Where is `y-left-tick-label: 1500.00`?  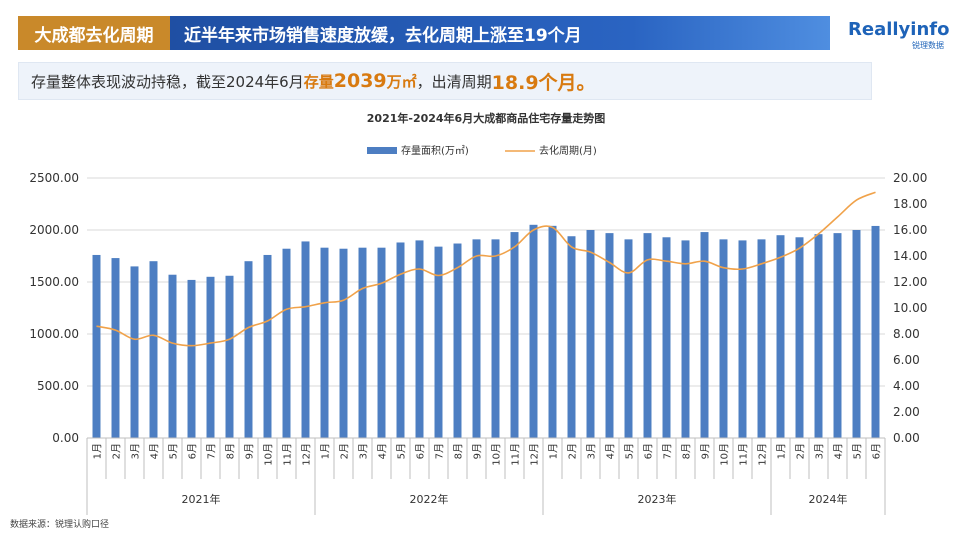 y-left-tick-label: 1500.00 is located at coordinates (54, 282).